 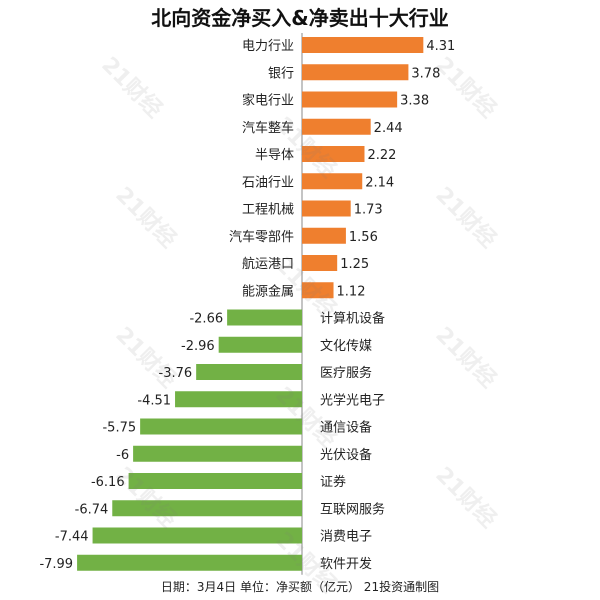 What do you see at coordinates (268, 128) in the screenshot?
I see `category-label: 汽车整车` at bounding box center [268, 128].